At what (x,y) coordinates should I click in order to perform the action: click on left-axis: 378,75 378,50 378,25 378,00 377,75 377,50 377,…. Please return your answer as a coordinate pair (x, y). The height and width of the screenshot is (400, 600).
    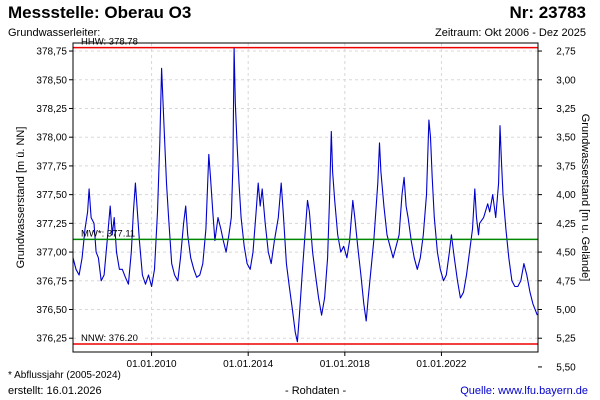
    Looking at the image, I should click on (54, 196).